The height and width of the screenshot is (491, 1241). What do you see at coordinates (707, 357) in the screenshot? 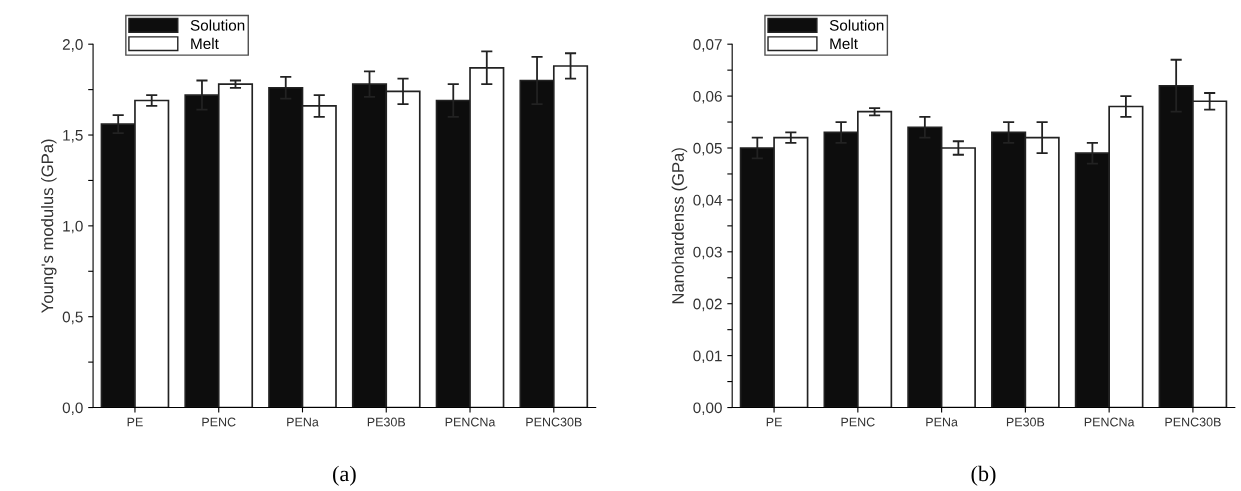
I see `y-tick-label: 0,01` at bounding box center [707, 357].